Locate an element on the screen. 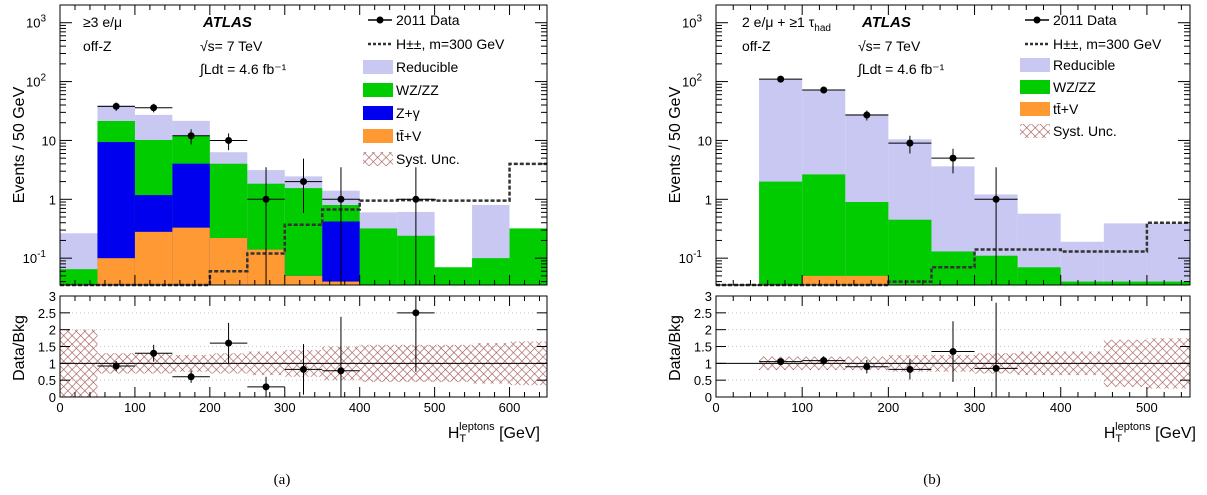 The image size is (1207, 495). legend-reducible-swatch is located at coordinates (378, 67).